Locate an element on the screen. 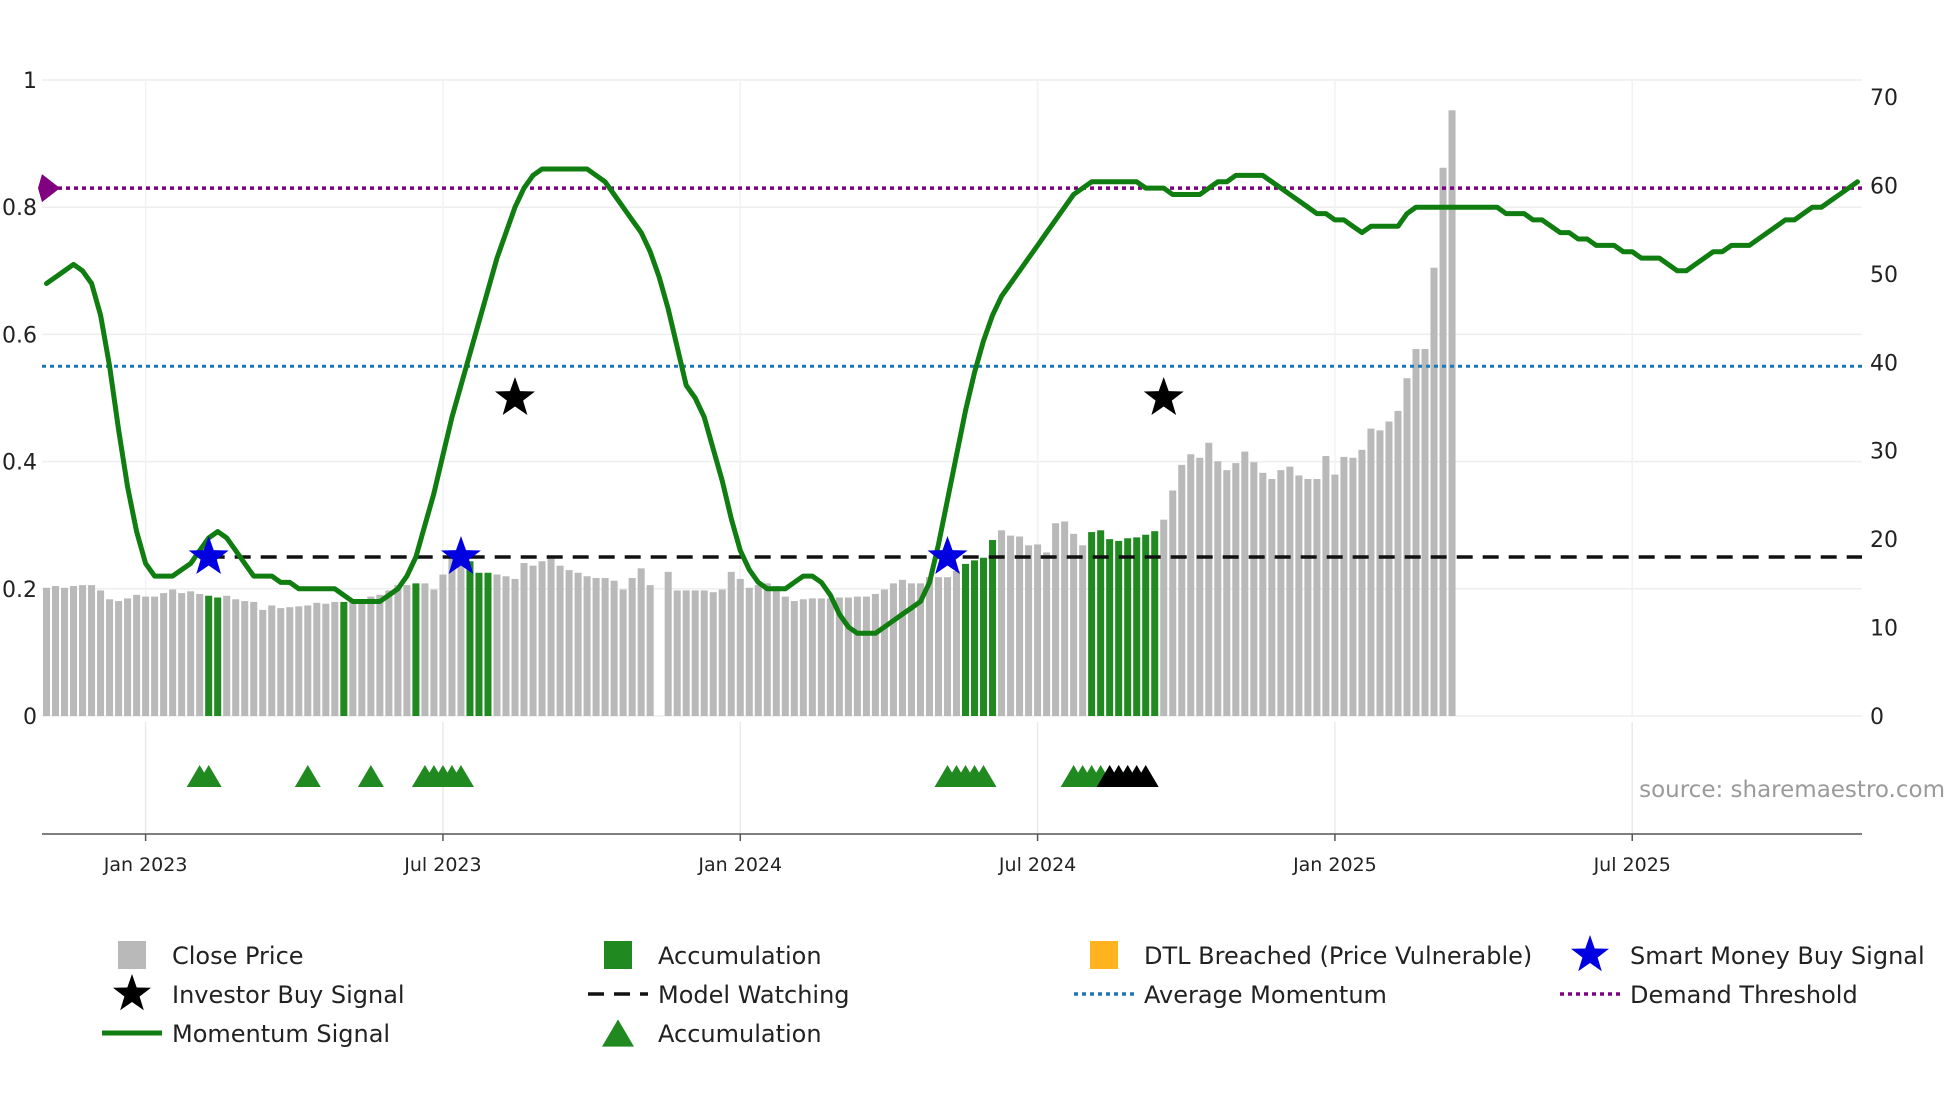 This screenshot has height=1106, width=1960. legend-triangle-icon is located at coordinates (618, 1033).